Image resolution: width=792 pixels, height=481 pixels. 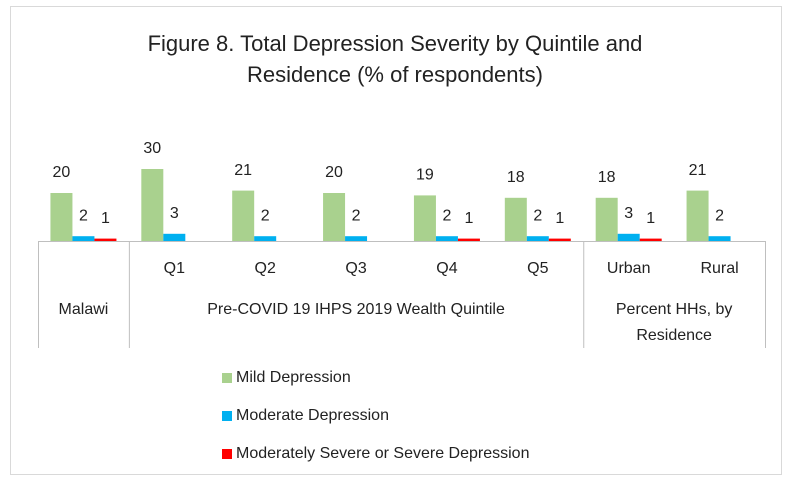 What do you see at coordinates (293, 377) in the screenshot?
I see `legend-label: Mild Depression` at bounding box center [293, 377].